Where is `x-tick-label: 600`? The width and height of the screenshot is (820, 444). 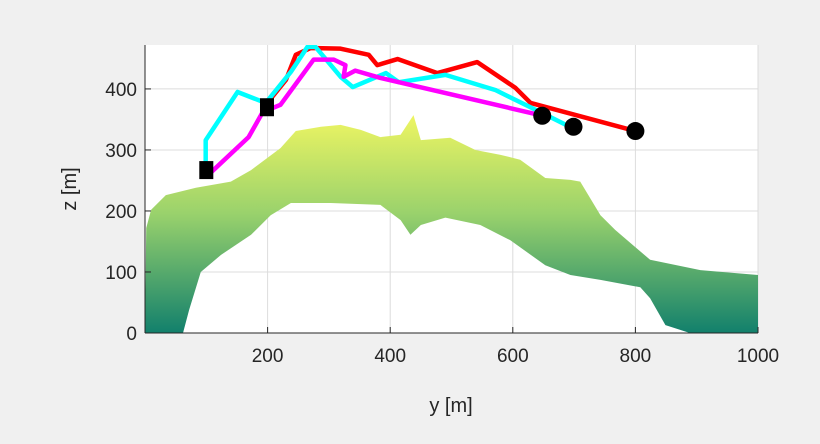
x-tick-label: 600 is located at coordinates (513, 356).